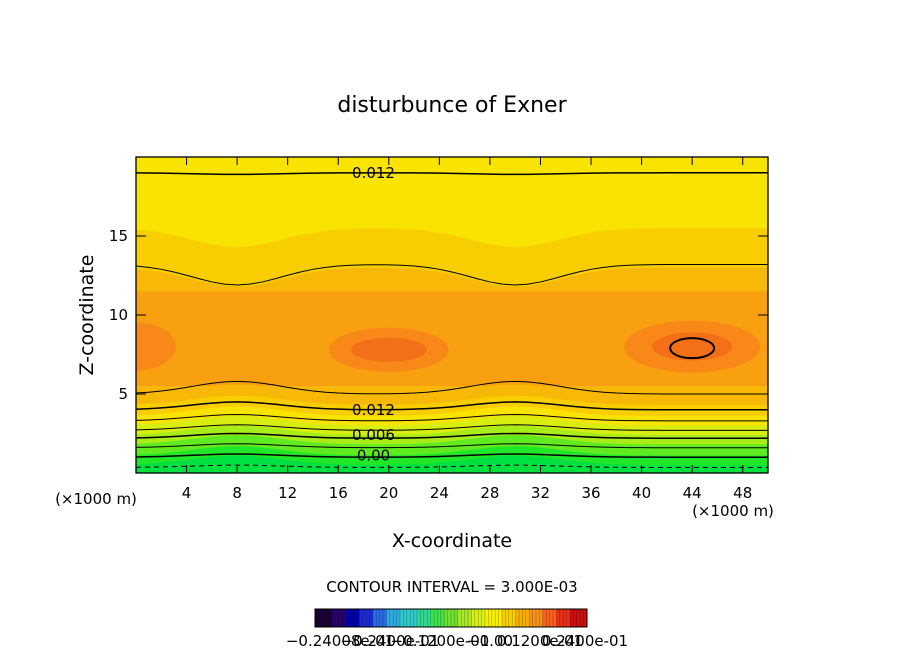 This screenshot has width=904, height=654. What do you see at coordinates (388, 349) in the screenshot?
I see `band-blob-inner-a` at bounding box center [388, 349].